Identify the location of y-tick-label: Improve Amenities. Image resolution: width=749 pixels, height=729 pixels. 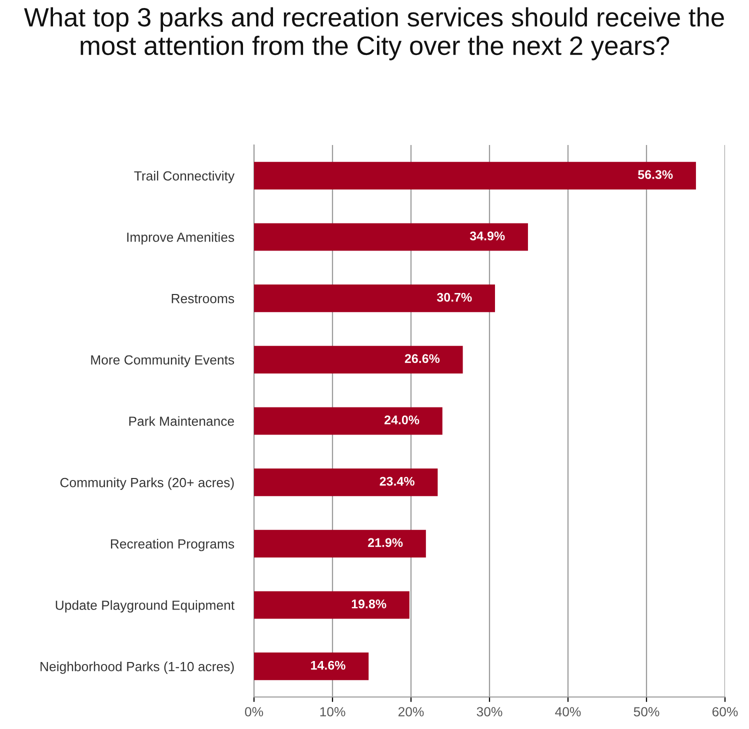
(180, 238).